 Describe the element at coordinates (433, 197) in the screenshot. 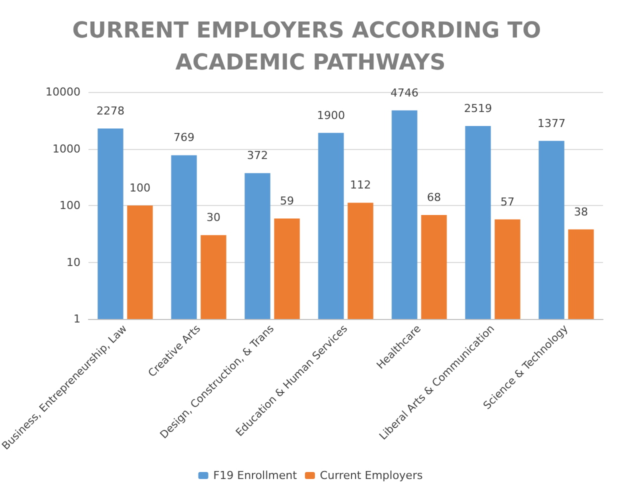

I see `data-label: 68` at that location.